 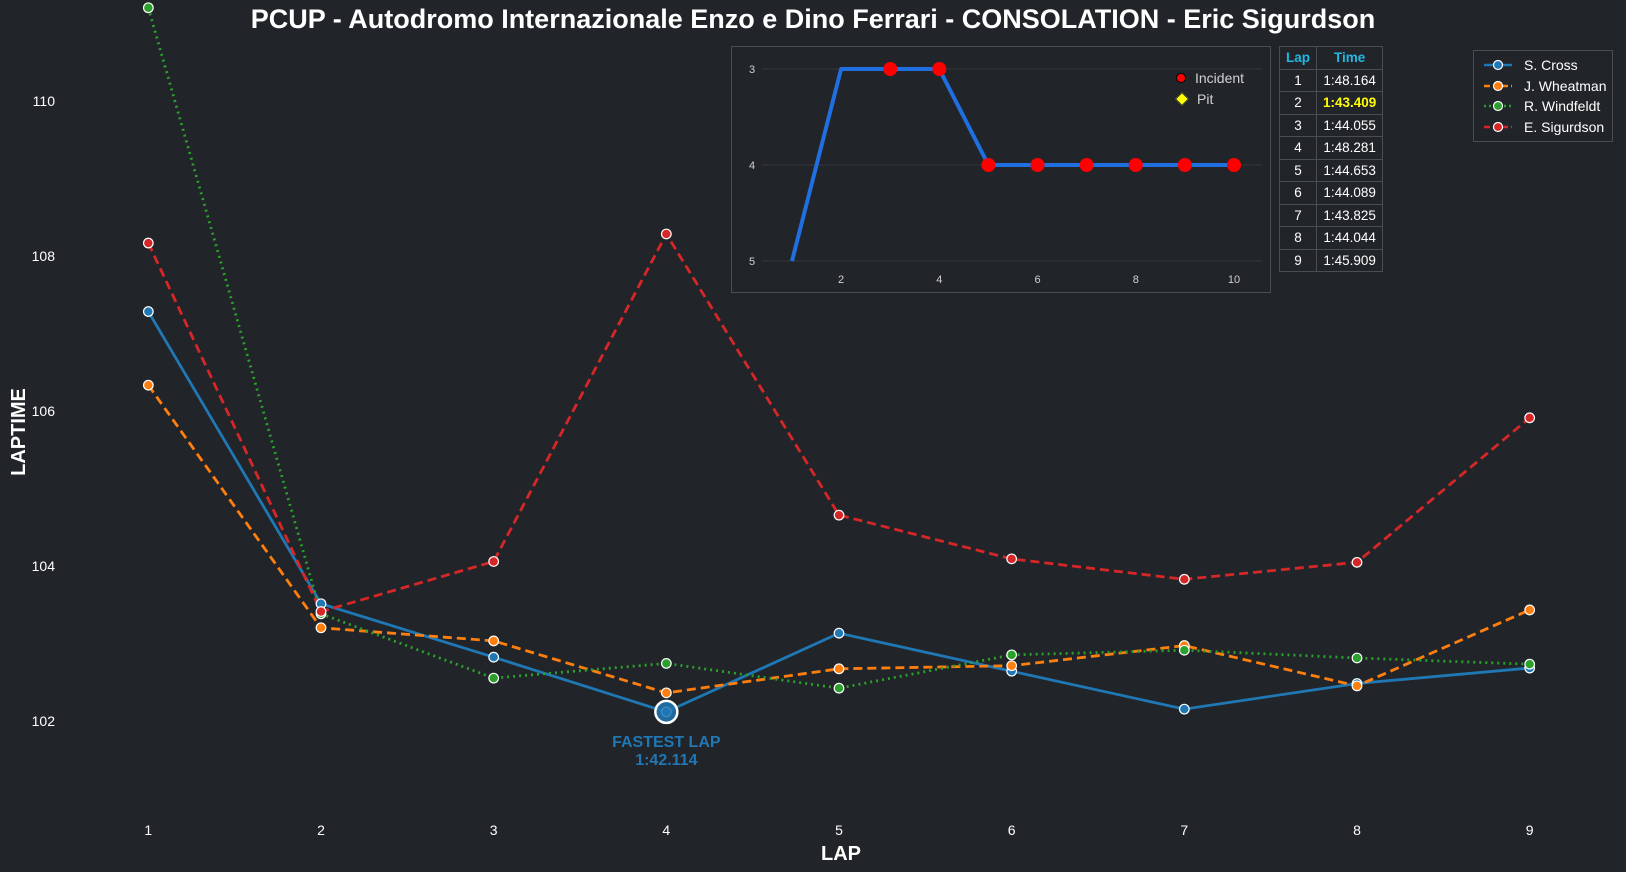 I want to click on inset-legend-pit: Pit, so click(x=1208, y=98).